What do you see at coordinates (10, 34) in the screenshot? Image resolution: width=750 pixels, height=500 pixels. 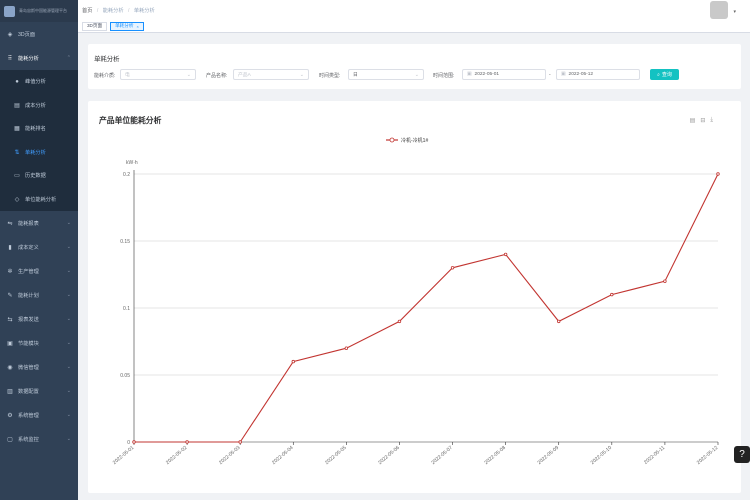 I see `cube-icon: ◈` at bounding box center [10, 34].